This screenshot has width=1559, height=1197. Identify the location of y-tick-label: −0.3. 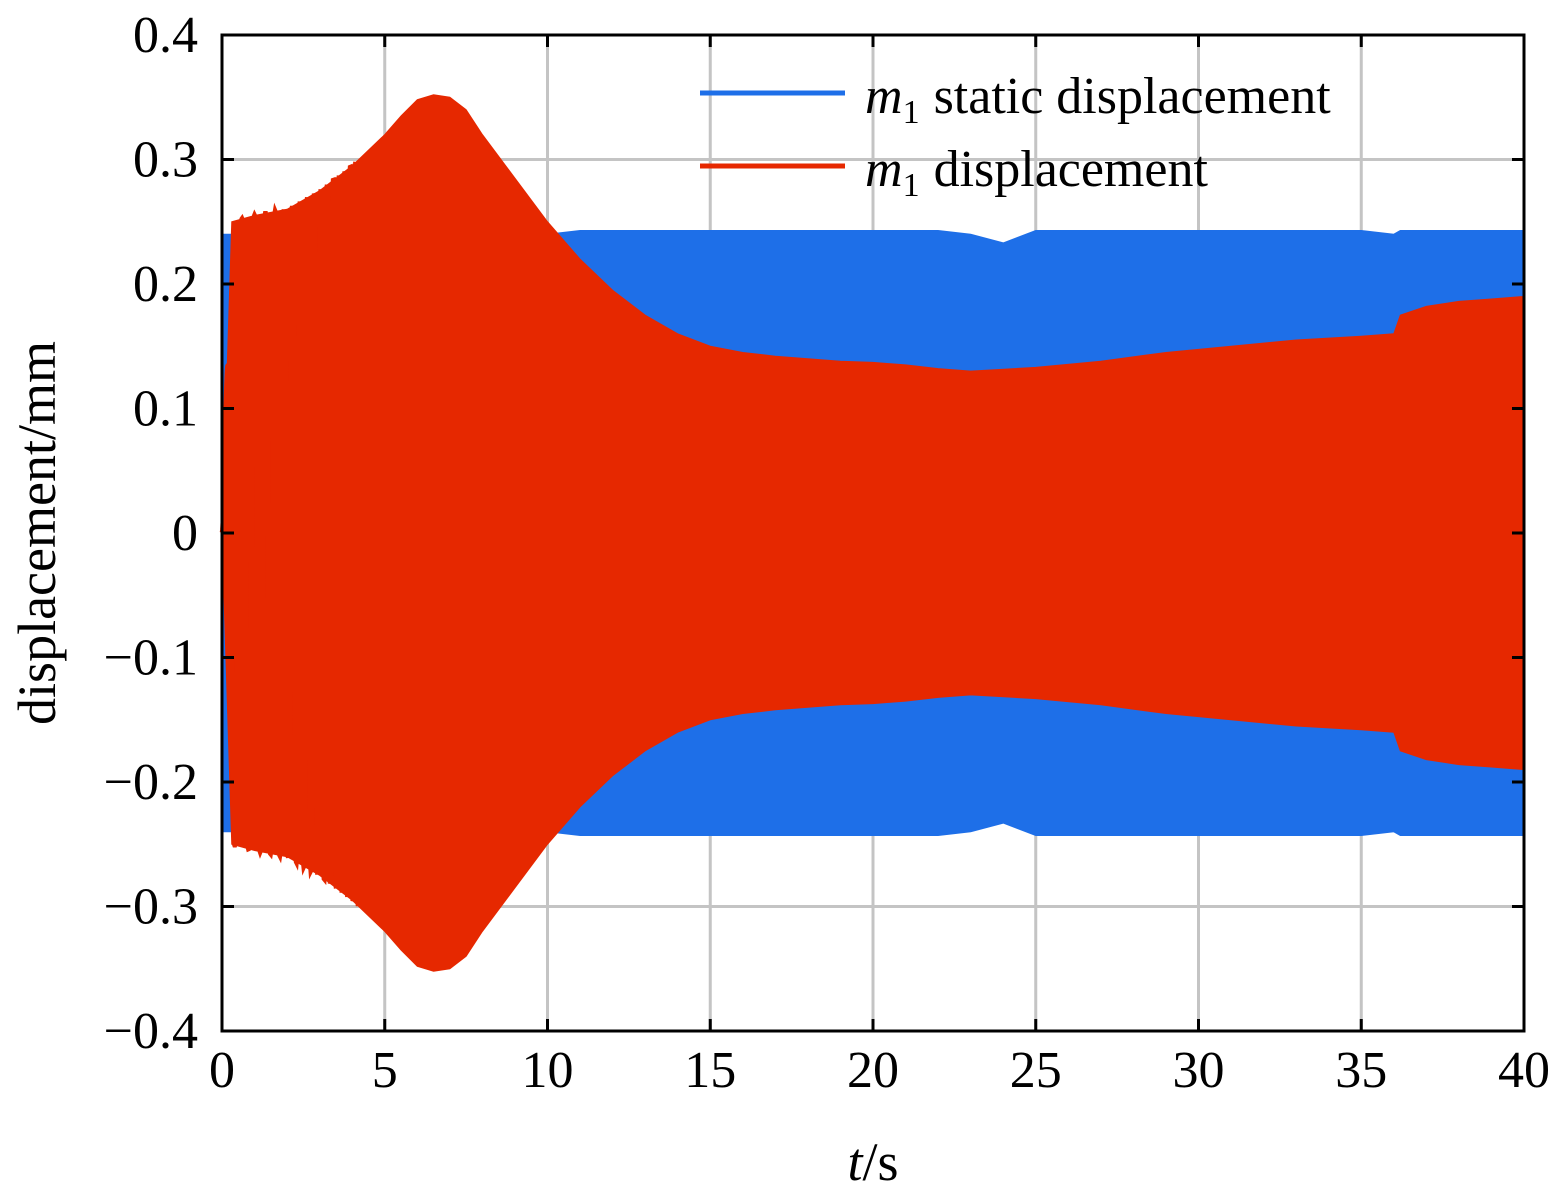
(151, 907).